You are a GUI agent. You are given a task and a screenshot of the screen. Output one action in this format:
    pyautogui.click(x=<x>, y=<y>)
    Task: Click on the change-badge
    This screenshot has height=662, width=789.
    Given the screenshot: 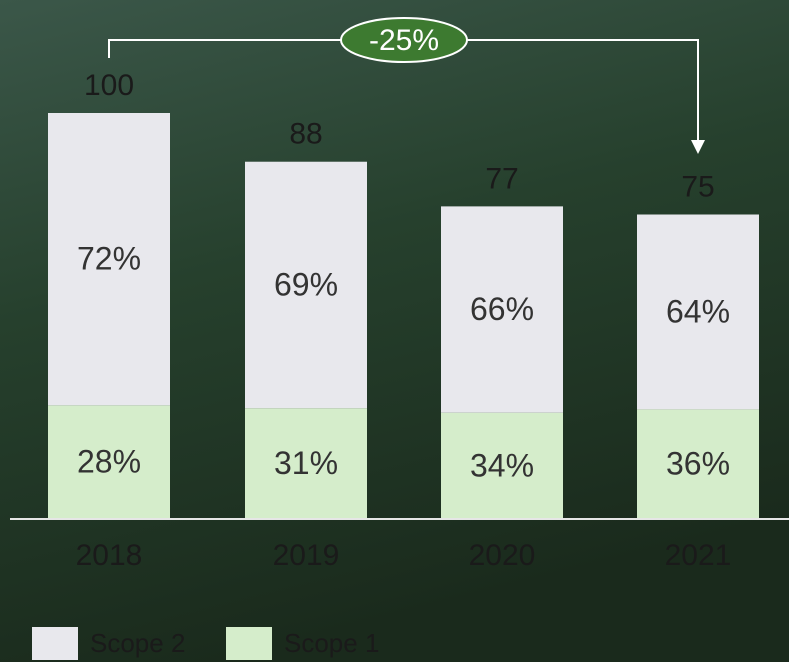 What is the action you would take?
    pyautogui.click(x=404, y=40)
    